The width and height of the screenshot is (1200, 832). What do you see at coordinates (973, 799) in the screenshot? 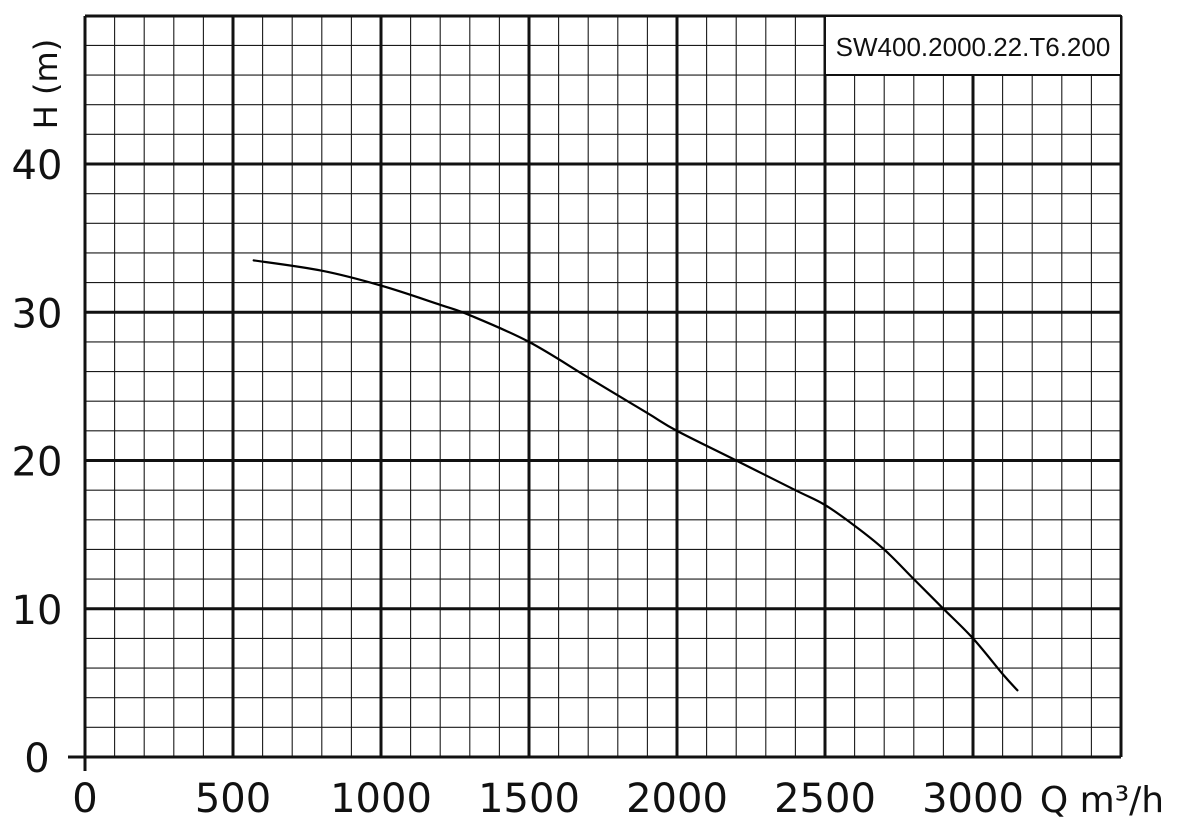
I see `x-tick-label: 3000` at bounding box center [973, 799].